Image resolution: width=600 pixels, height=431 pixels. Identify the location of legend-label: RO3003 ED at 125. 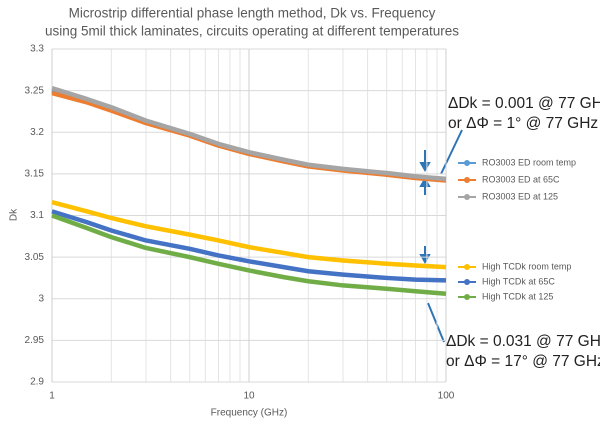
(520, 196).